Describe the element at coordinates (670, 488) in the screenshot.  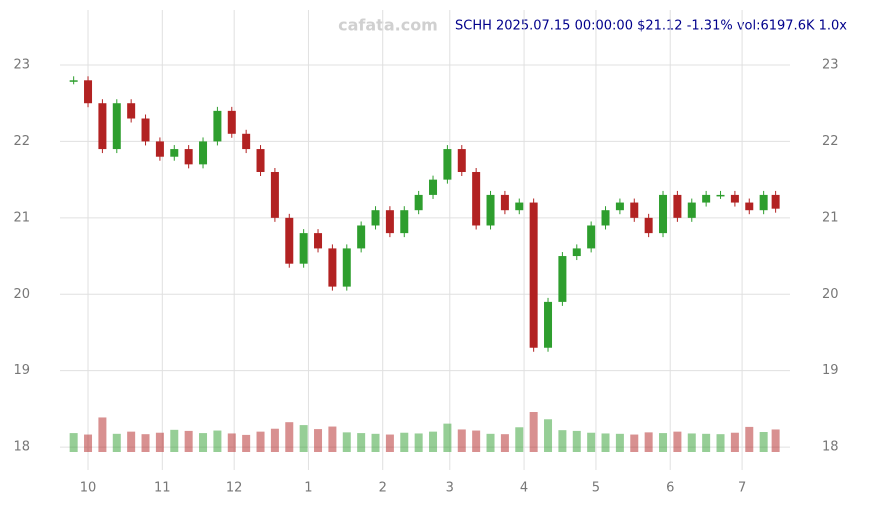
I see `x-tick-label: 6` at that location.